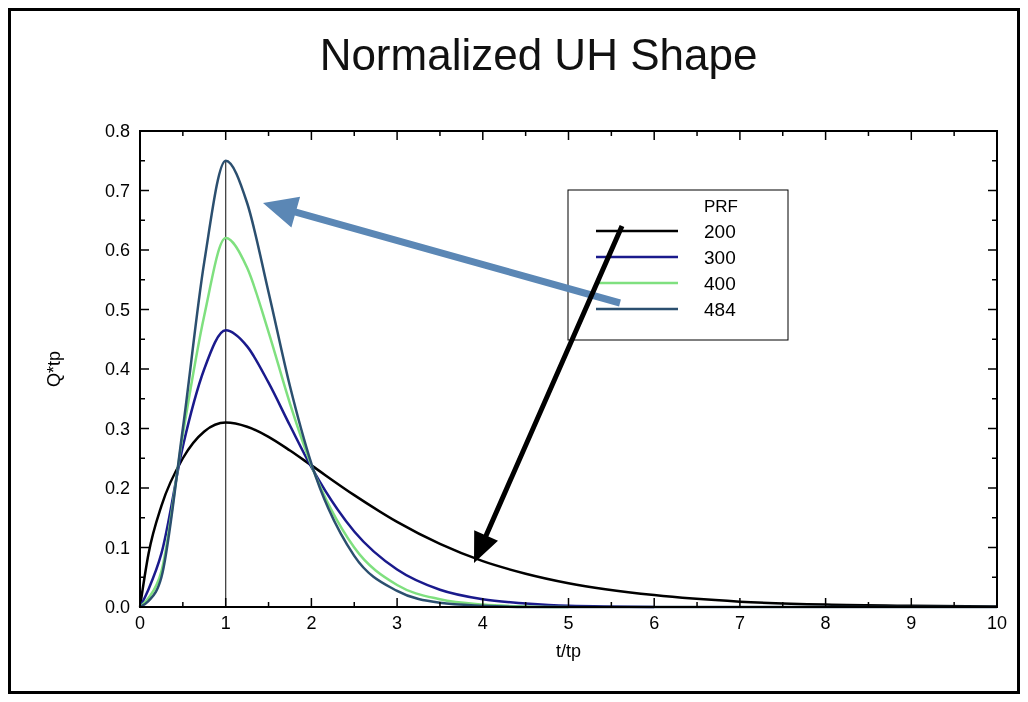 This screenshot has height=702, width=1028. Describe the element at coordinates (482, 623) in the screenshot. I see `x-tick-label: 4` at that location.